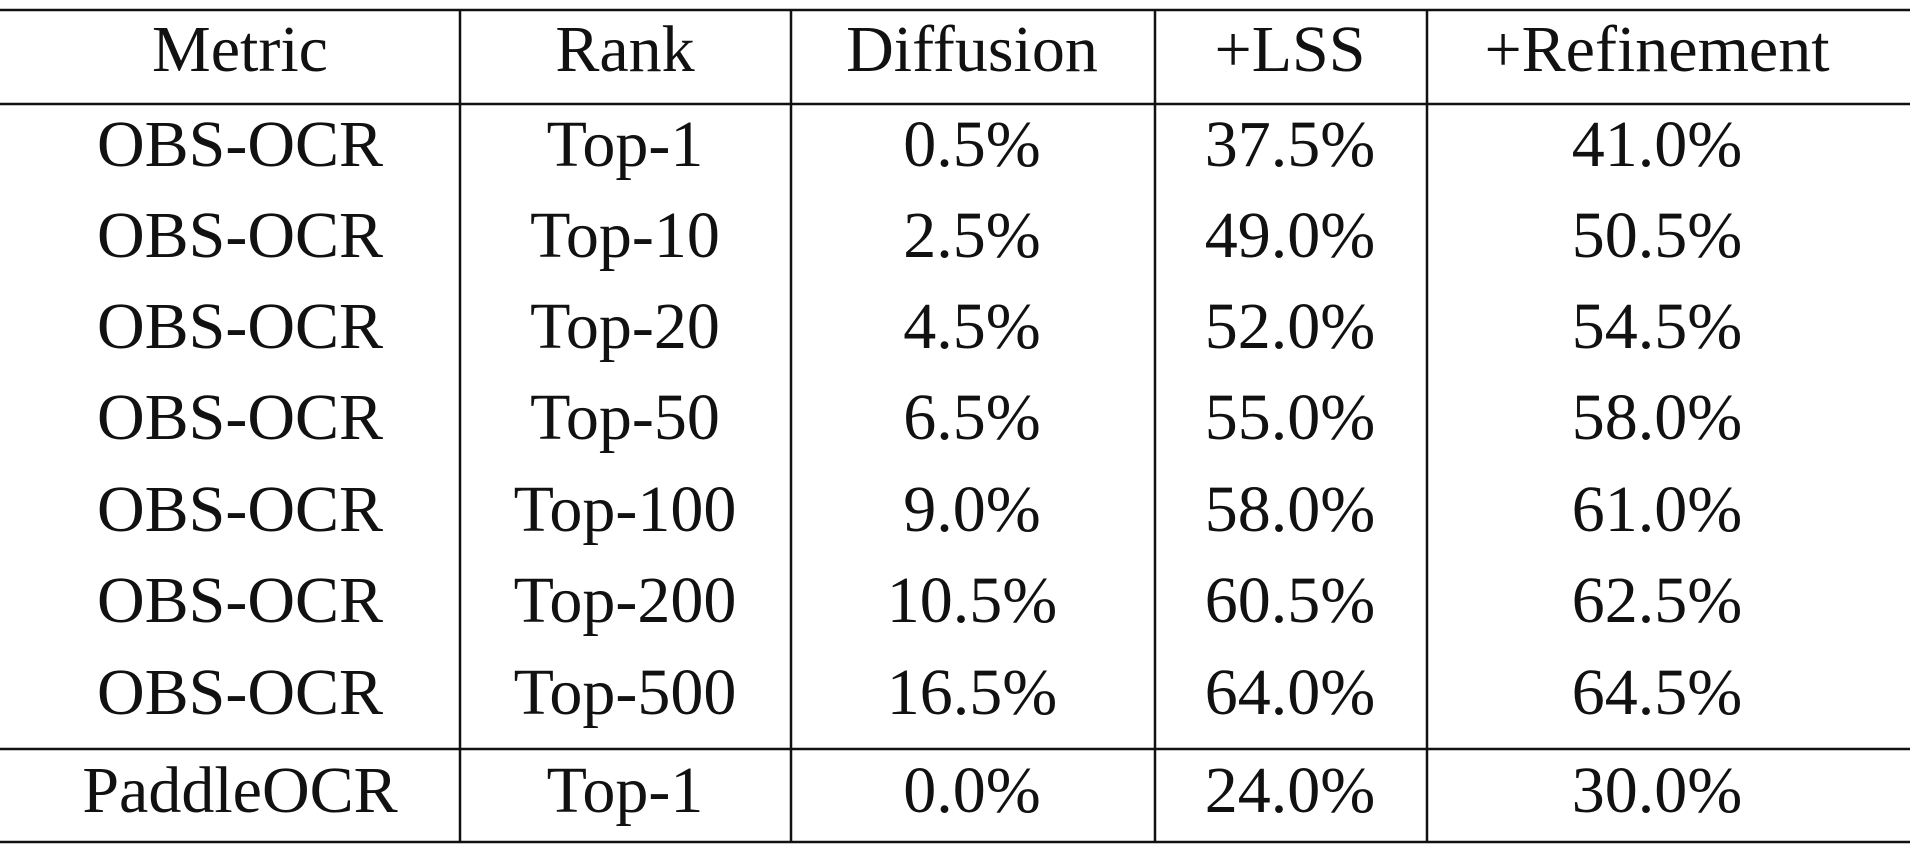 The width and height of the screenshot is (1910, 852). I want to click on table-cell: 16.5%, so click(972, 692).